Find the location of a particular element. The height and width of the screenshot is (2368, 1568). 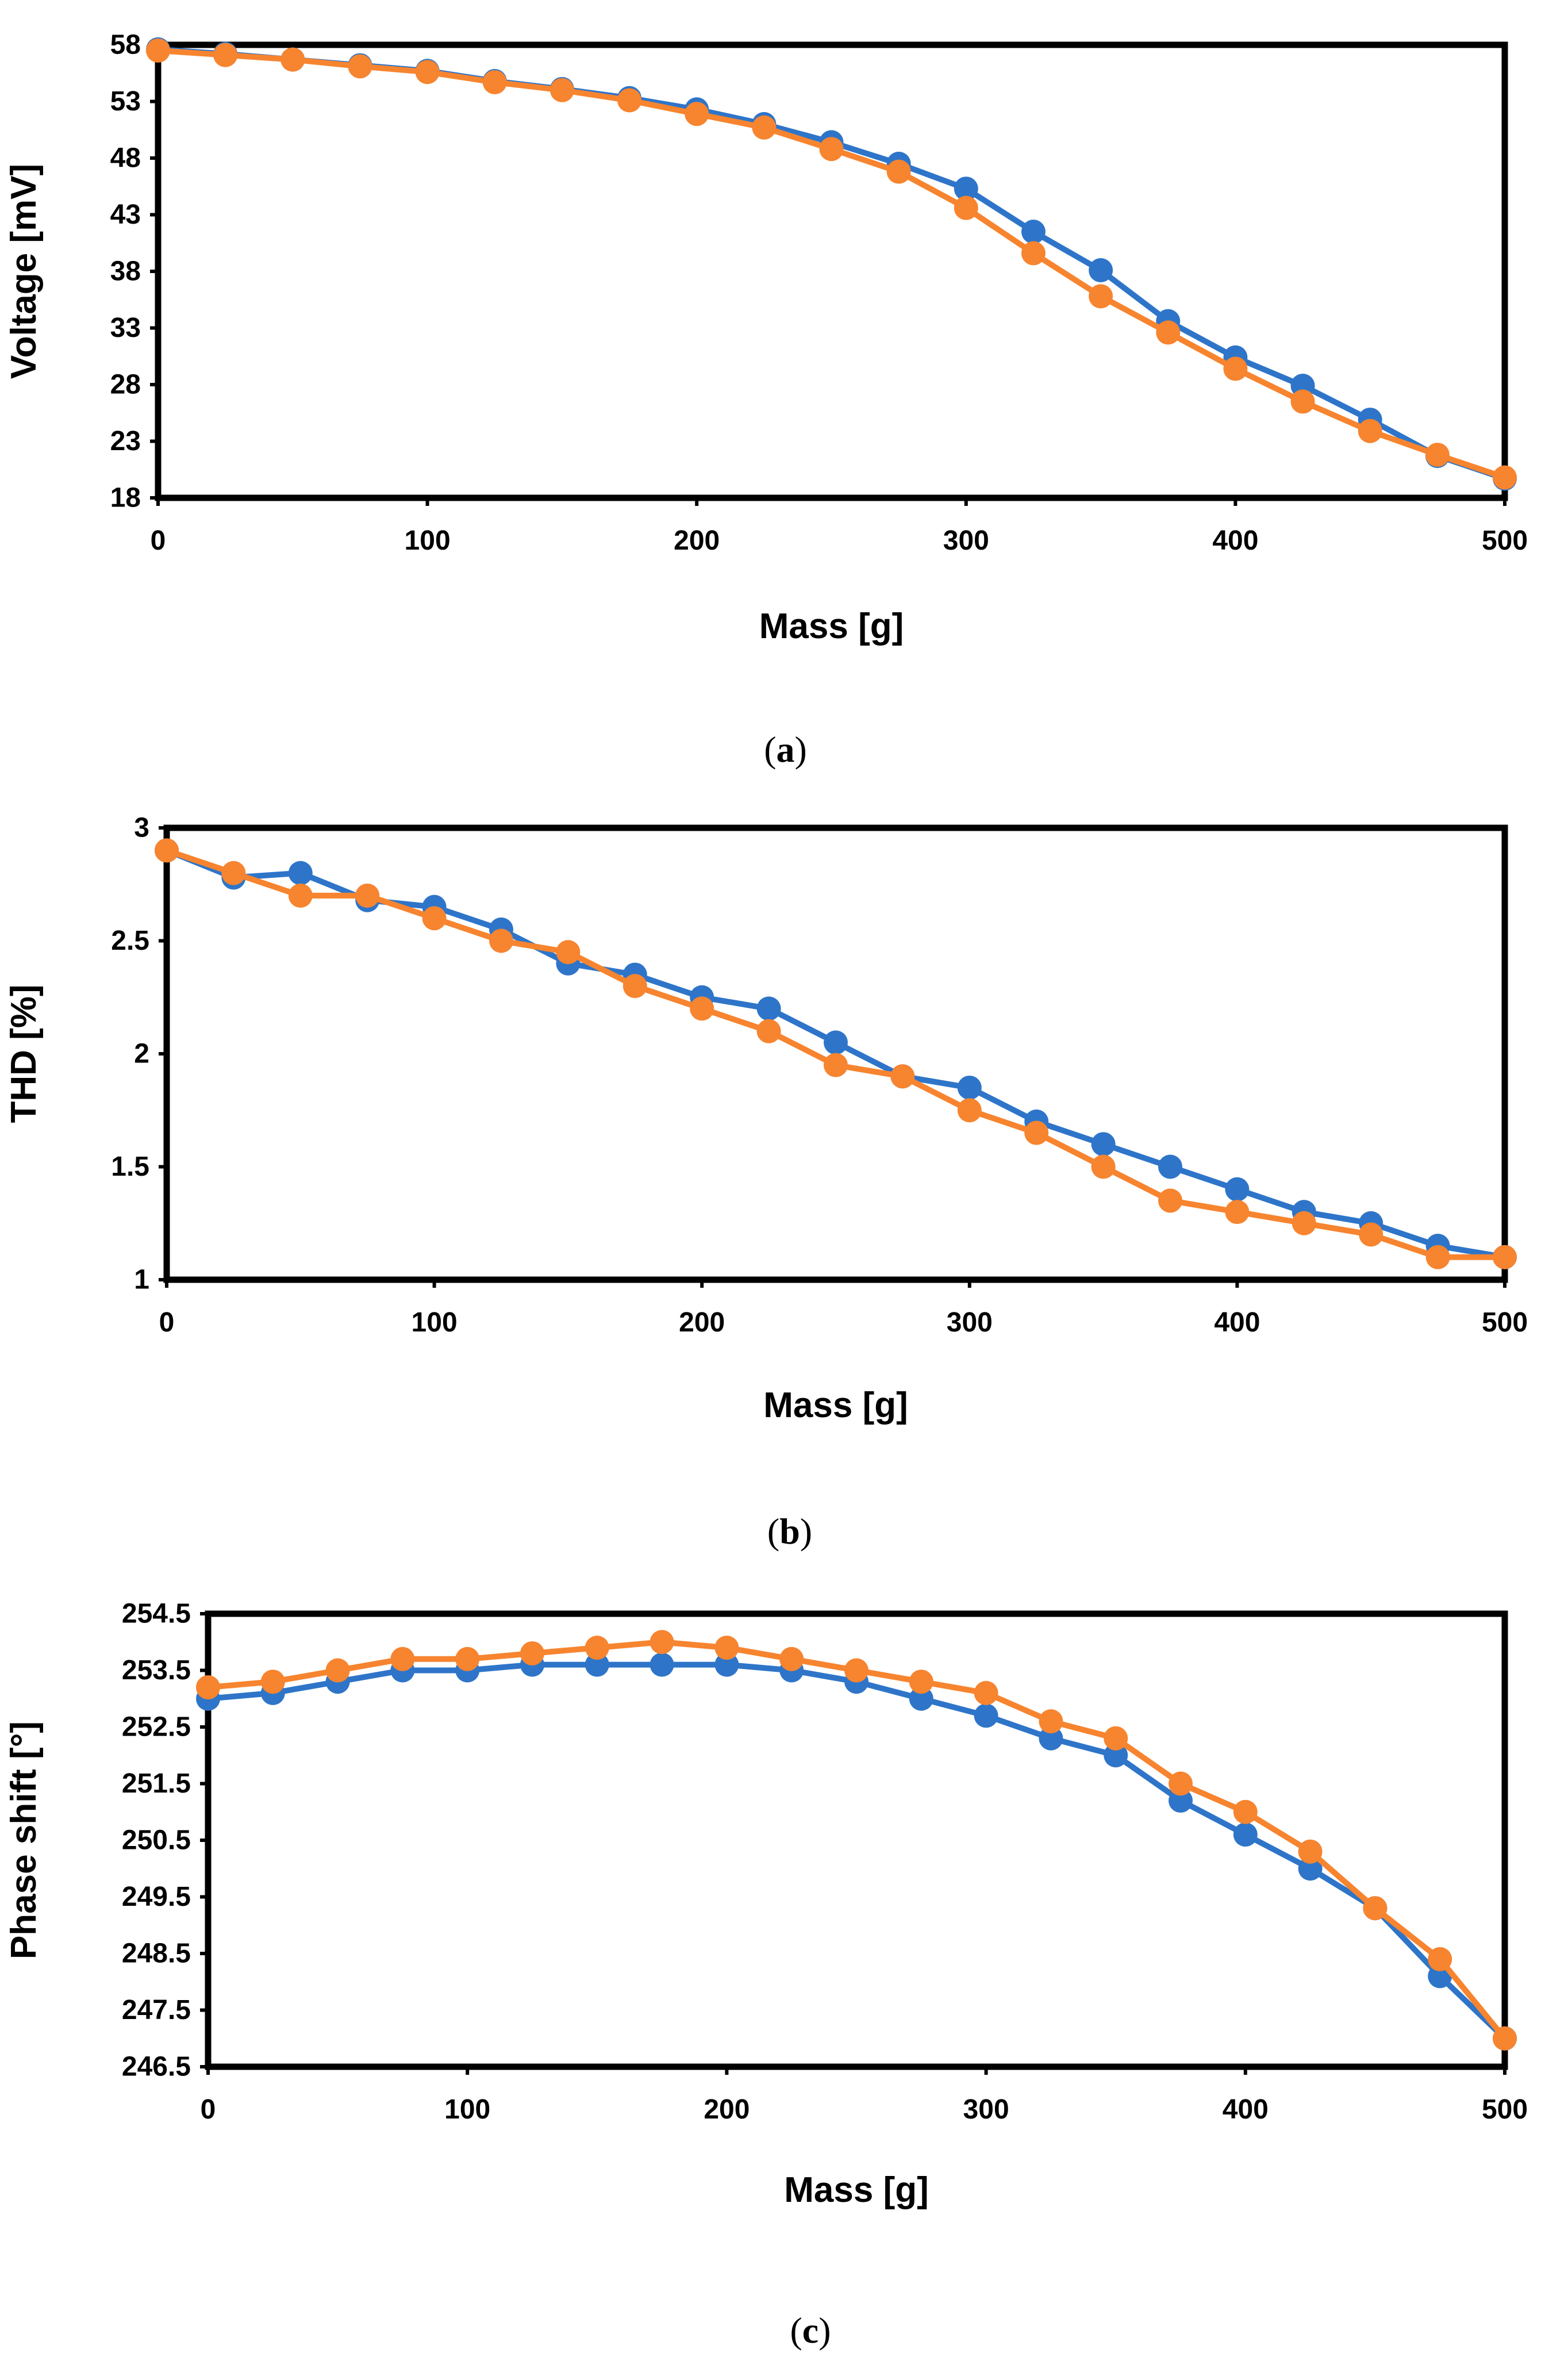

caption-close-paren: ) is located at coordinates (806, 1531).